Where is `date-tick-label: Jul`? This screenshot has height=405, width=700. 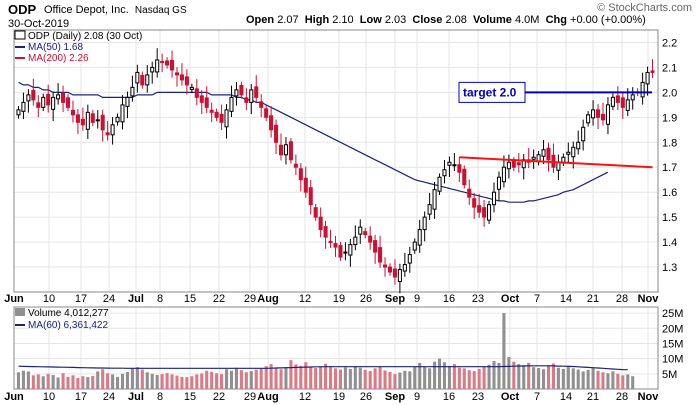 date-tick-label: Jul is located at coordinates (136, 299).